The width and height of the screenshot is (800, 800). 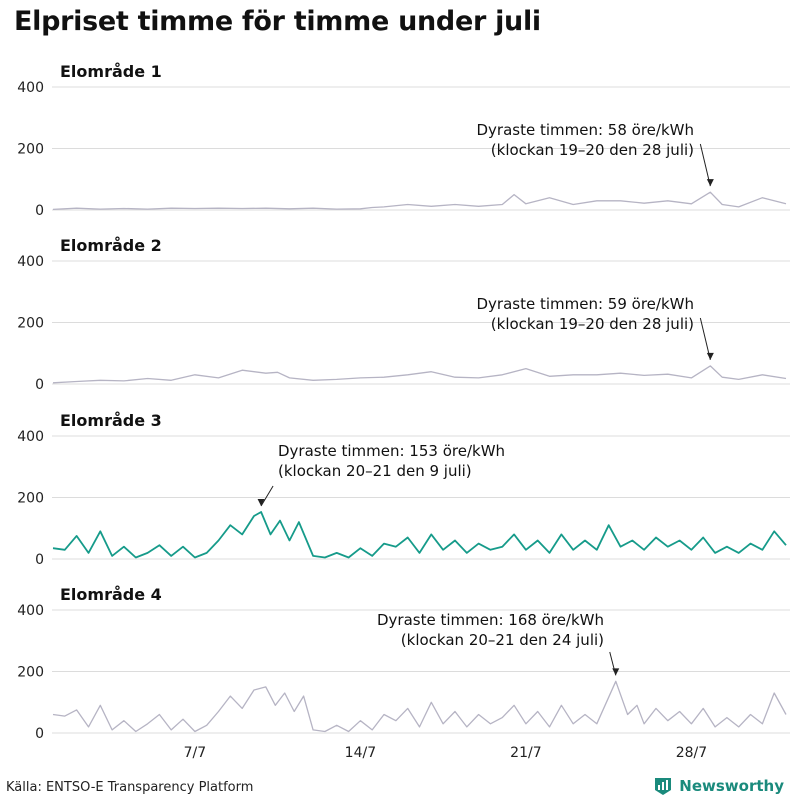 I want to click on panel-title: Elområde 3, so click(x=111, y=420).